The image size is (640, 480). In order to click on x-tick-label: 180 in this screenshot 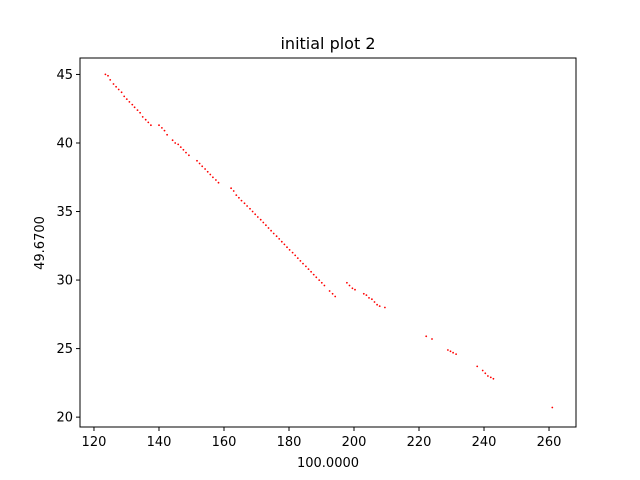, I will do `click(289, 442)`.